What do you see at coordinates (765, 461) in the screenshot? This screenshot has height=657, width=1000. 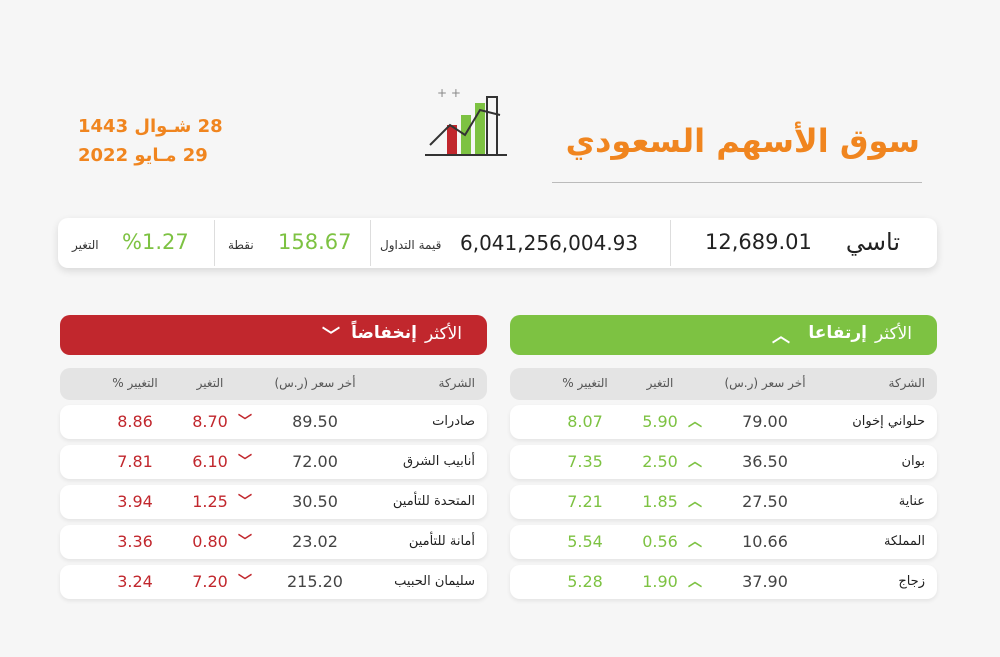 I see `price: 36.50` at bounding box center [765, 461].